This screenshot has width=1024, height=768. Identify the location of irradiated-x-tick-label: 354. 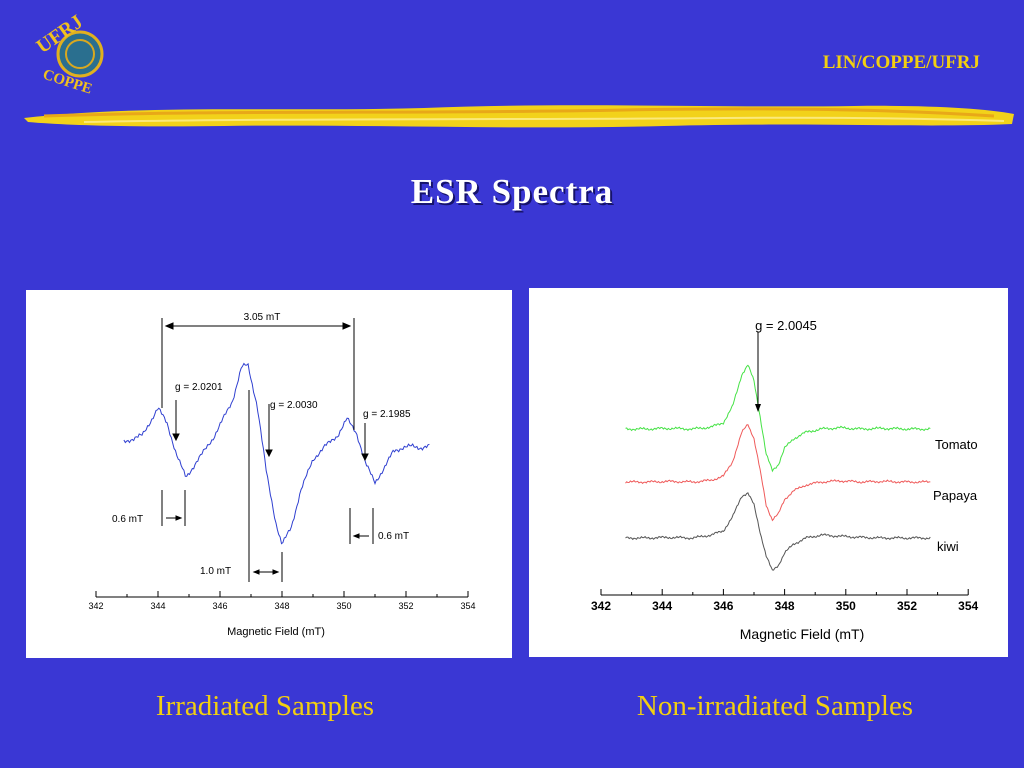
(467, 606).